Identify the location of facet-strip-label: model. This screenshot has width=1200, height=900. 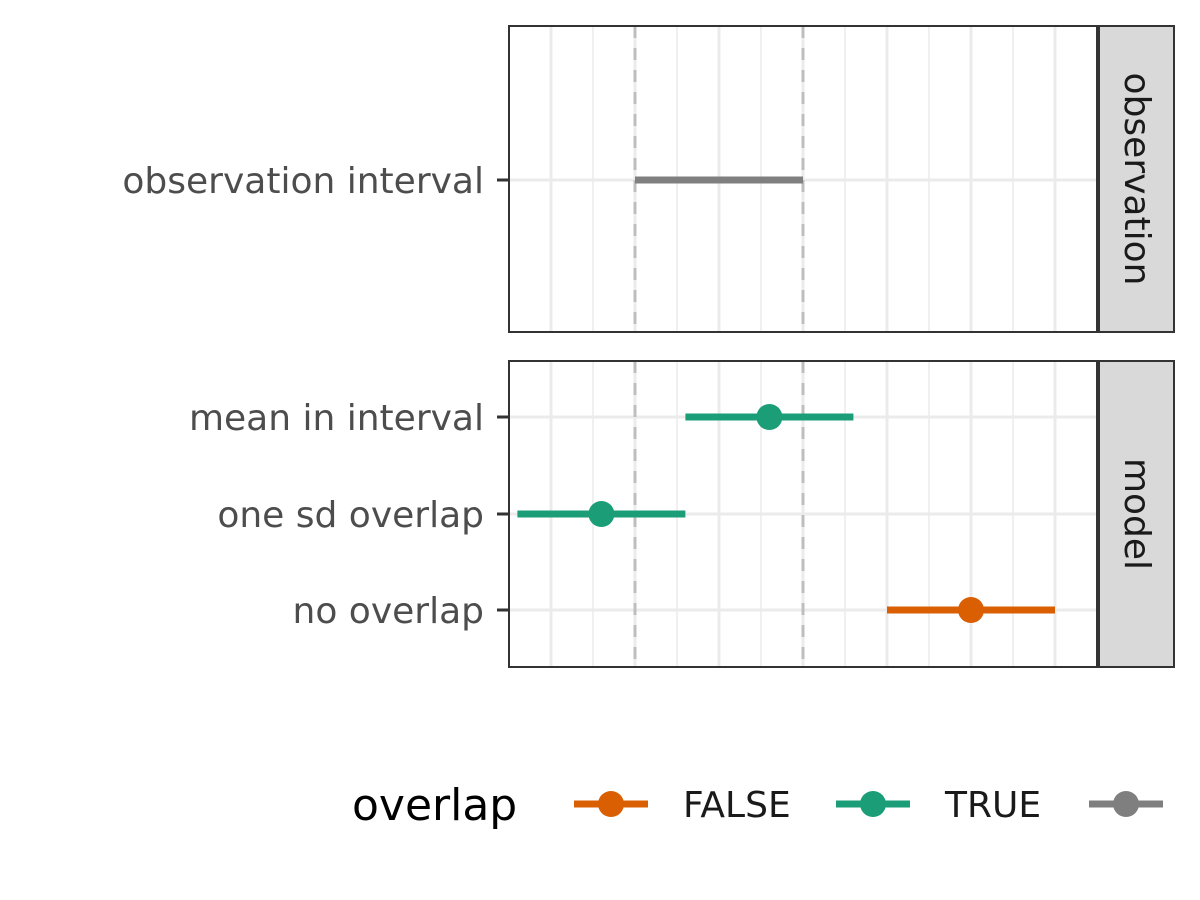
(1136, 514).